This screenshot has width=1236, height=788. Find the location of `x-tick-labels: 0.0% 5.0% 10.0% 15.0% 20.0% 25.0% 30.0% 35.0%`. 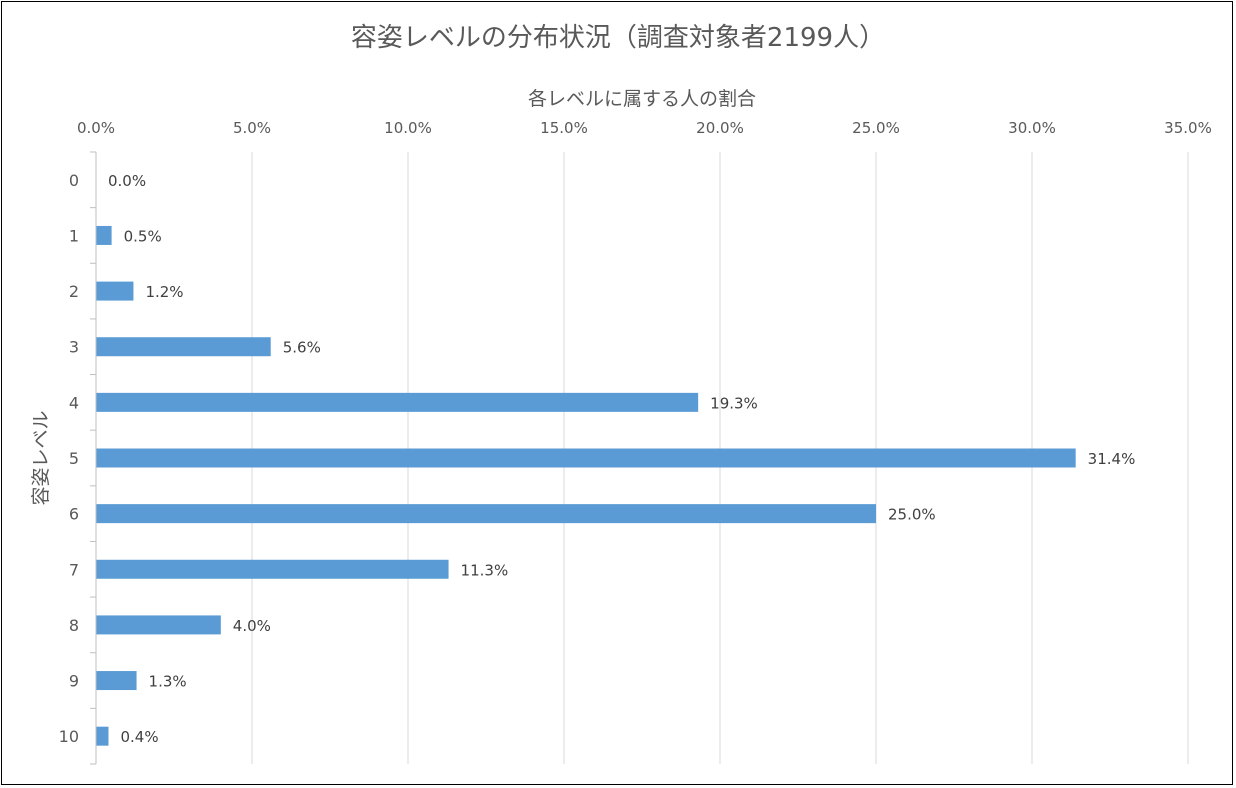

x-tick-labels: 0.0% 5.0% 10.0% 15.0% 20.0% 25.0% 30.0% 35.0% is located at coordinates (644, 128).